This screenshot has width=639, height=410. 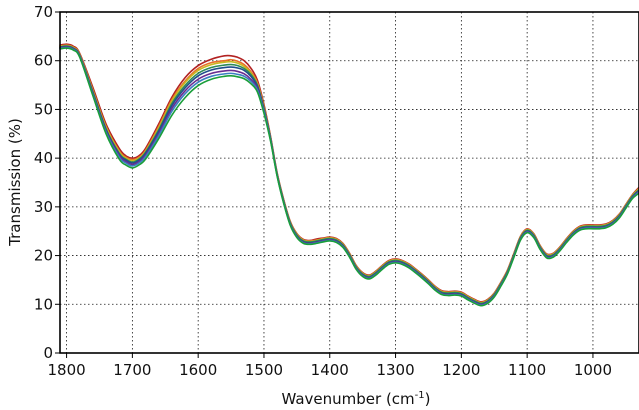 What do you see at coordinates (48, 353) in the screenshot?
I see `y-tick-label: 0` at bounding box center [48, 353].